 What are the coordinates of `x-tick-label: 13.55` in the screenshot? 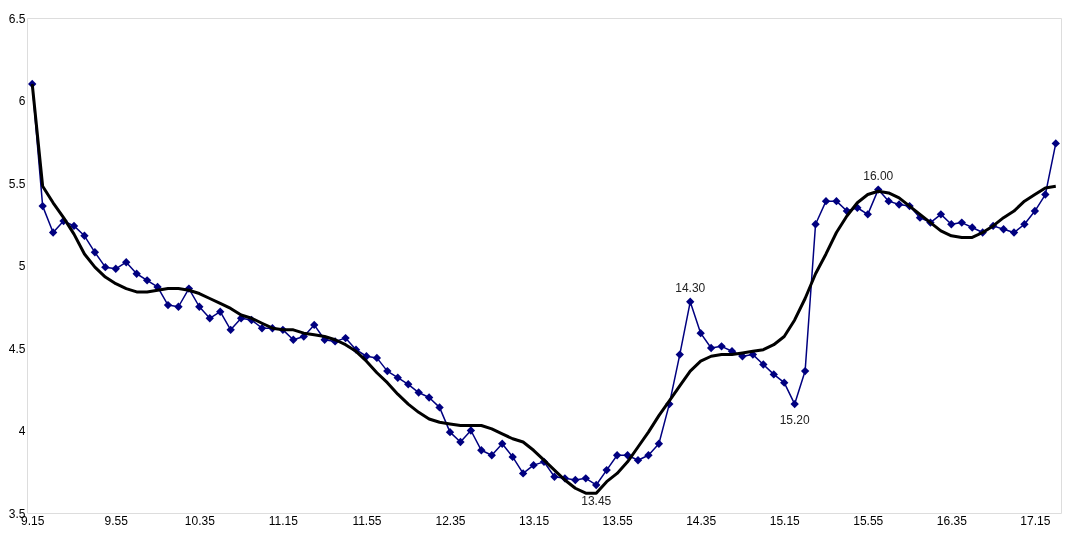 It's located at (617, 520).